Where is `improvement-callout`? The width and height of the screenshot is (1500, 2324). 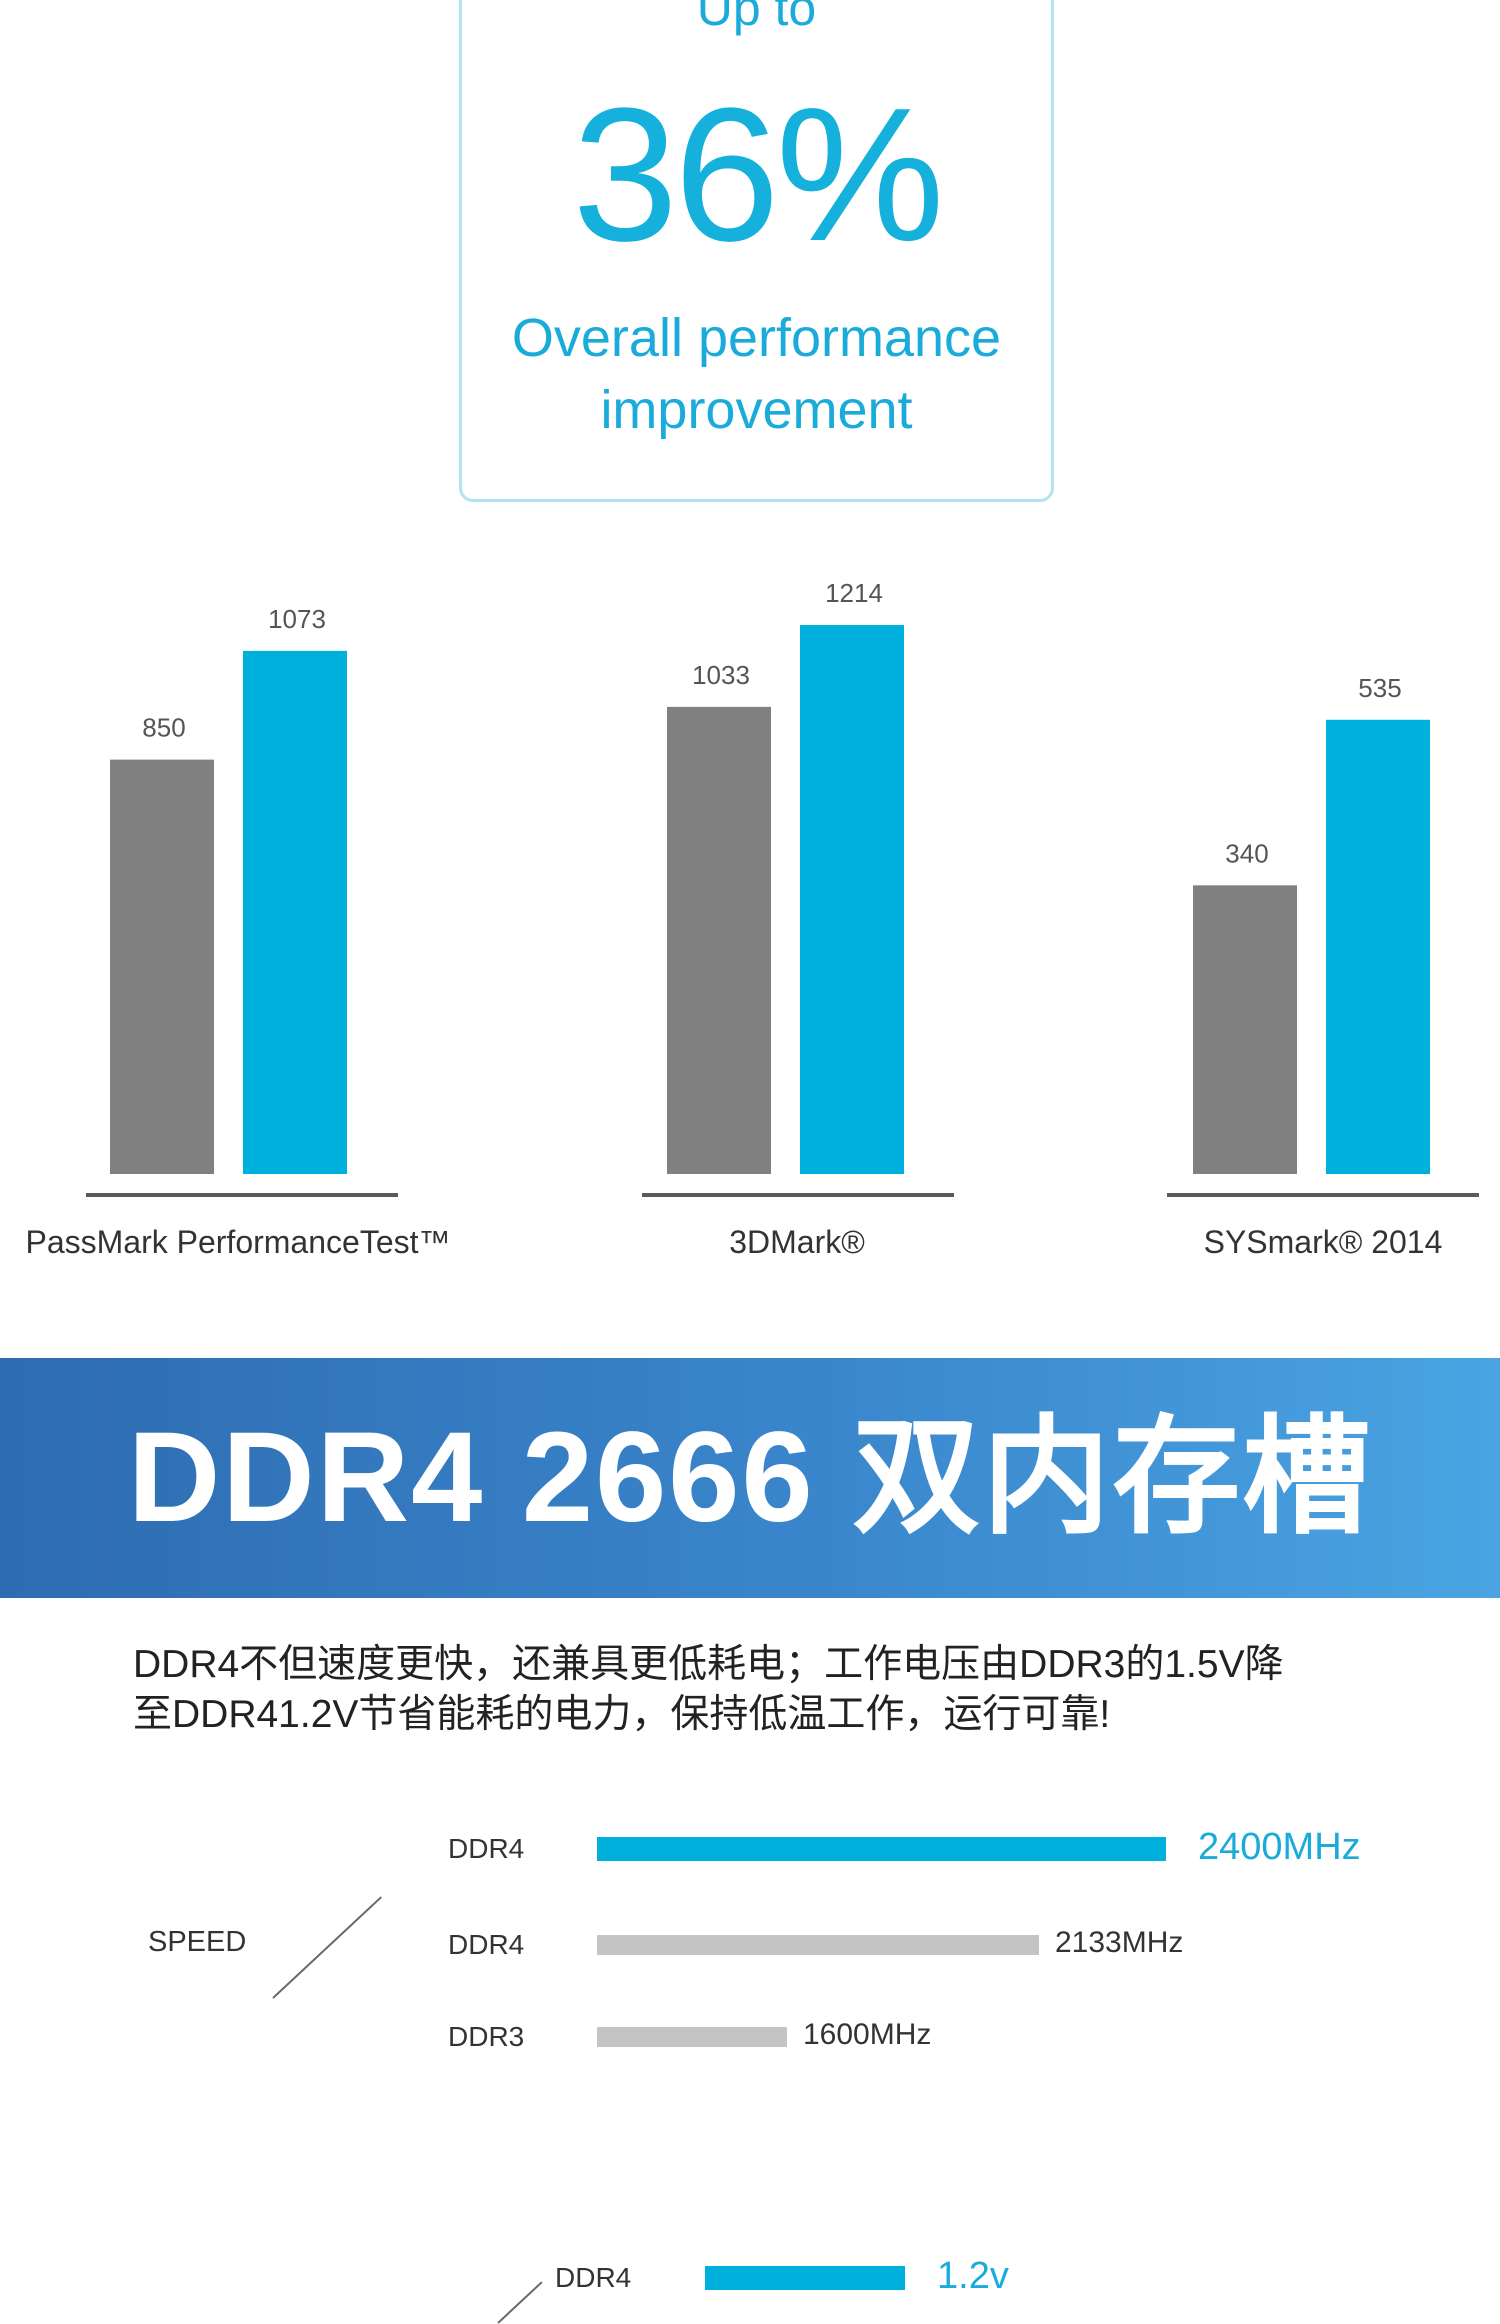 improvement-callout is located at coordinates (756, 251).